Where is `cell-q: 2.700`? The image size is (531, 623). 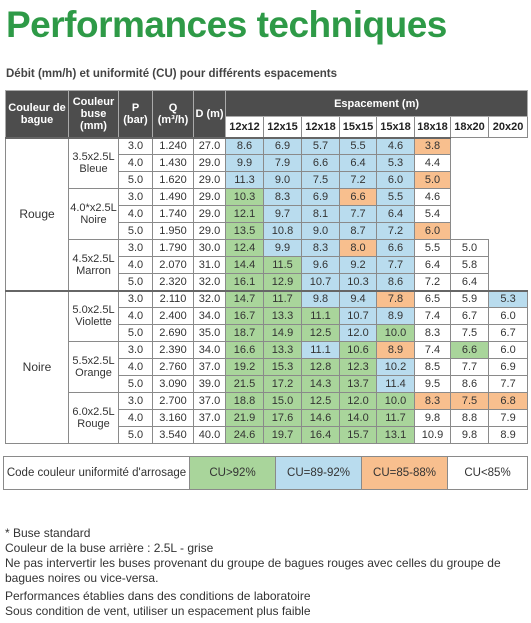
cell-q: 2.700 is located at coordinates (173, 401).